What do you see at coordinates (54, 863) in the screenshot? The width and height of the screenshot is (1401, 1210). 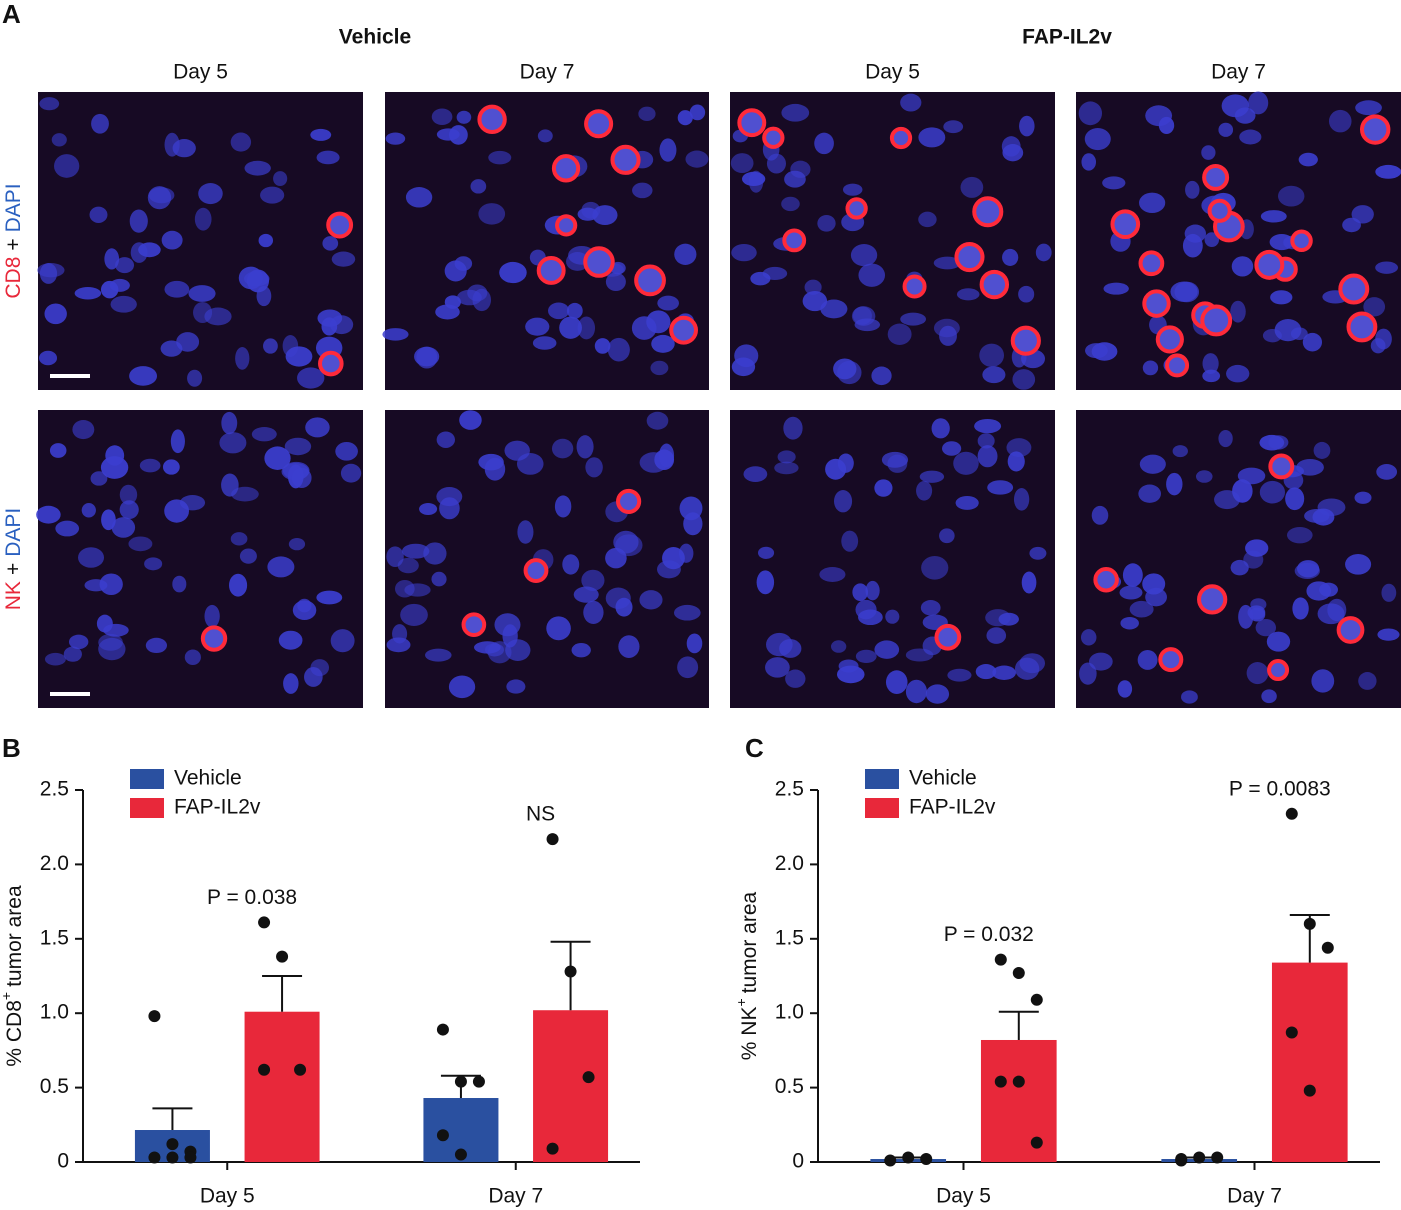 I see `y-tick-label: 2.0` at bounding box center [54, 863].